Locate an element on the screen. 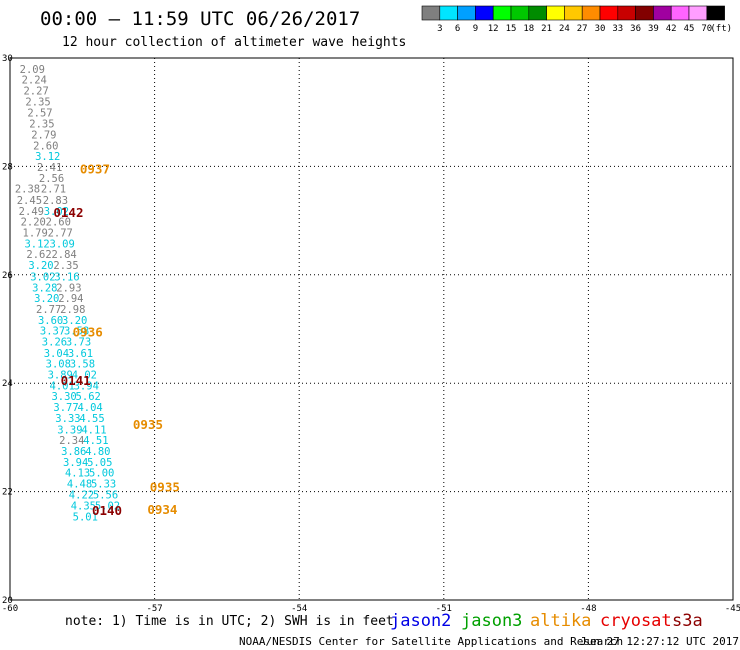 This screenshot has width=740, height=650. x-tick-label: -54 is located at coordinates (299, 609).